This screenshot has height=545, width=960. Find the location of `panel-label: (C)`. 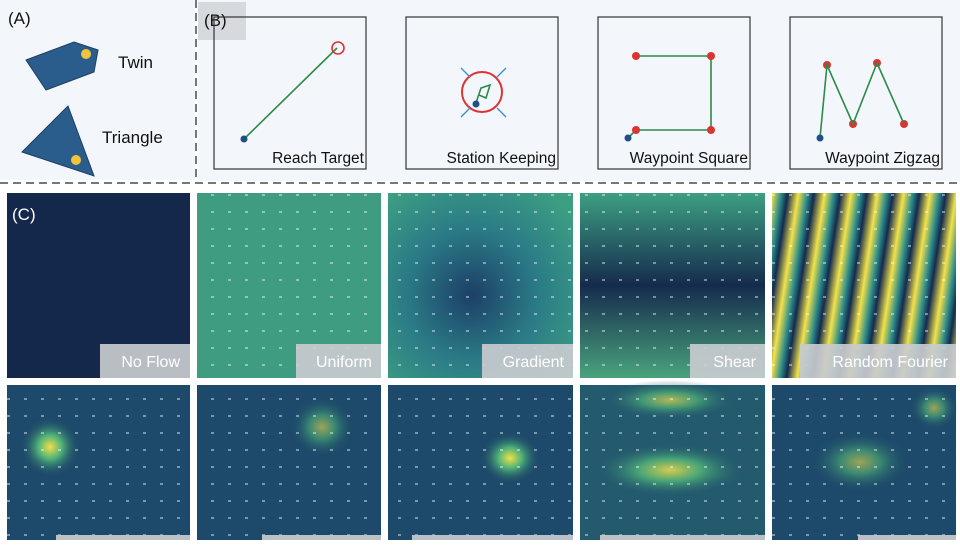

panel-label: (C) is located at coordinates (24, 214).